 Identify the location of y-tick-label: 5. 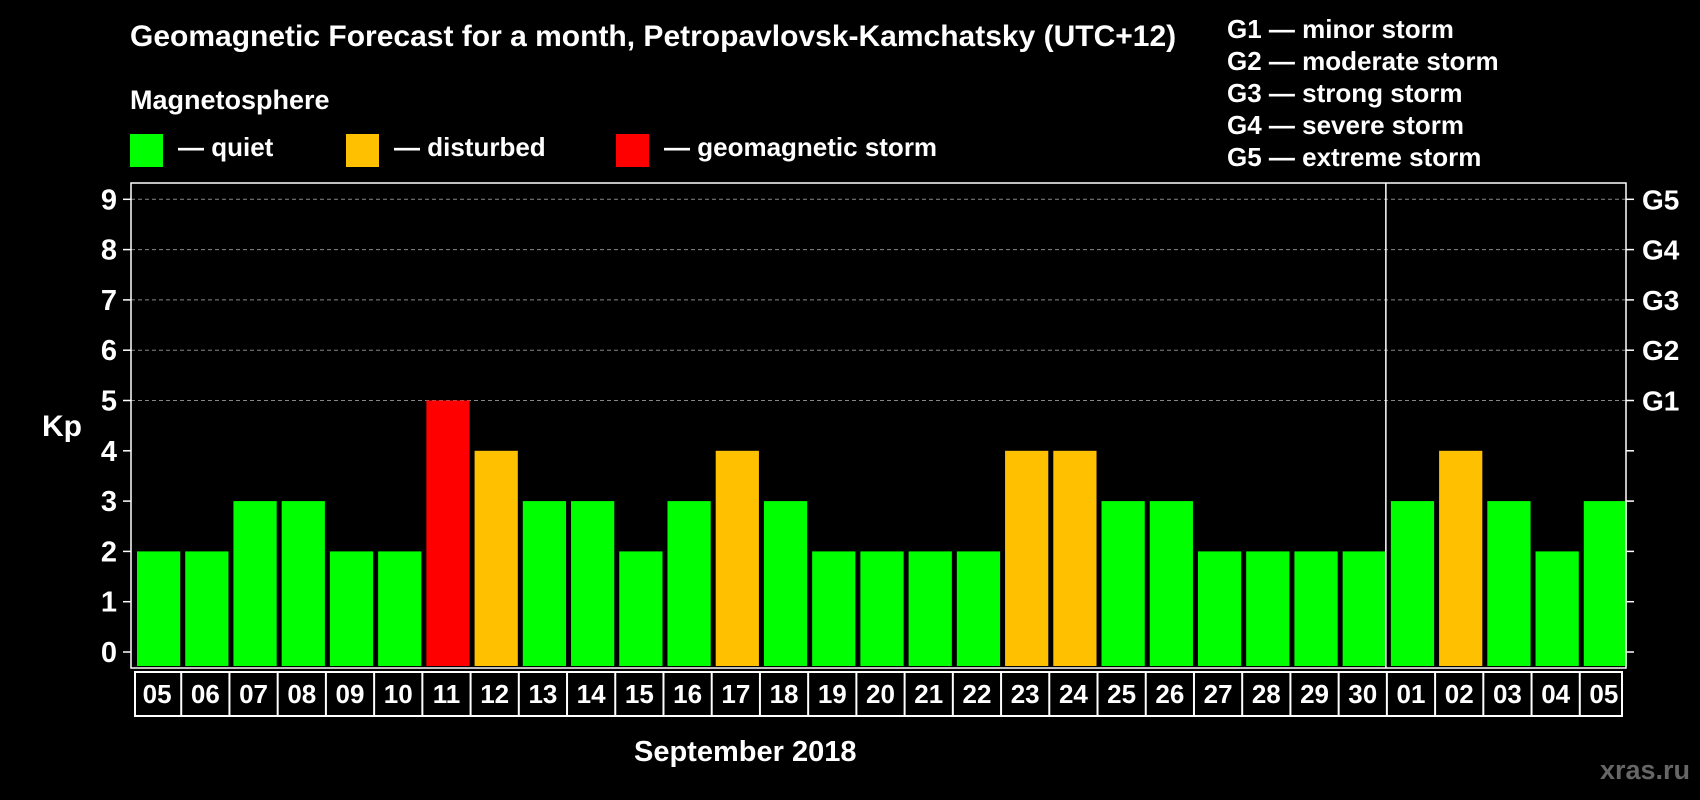
(109, 402).